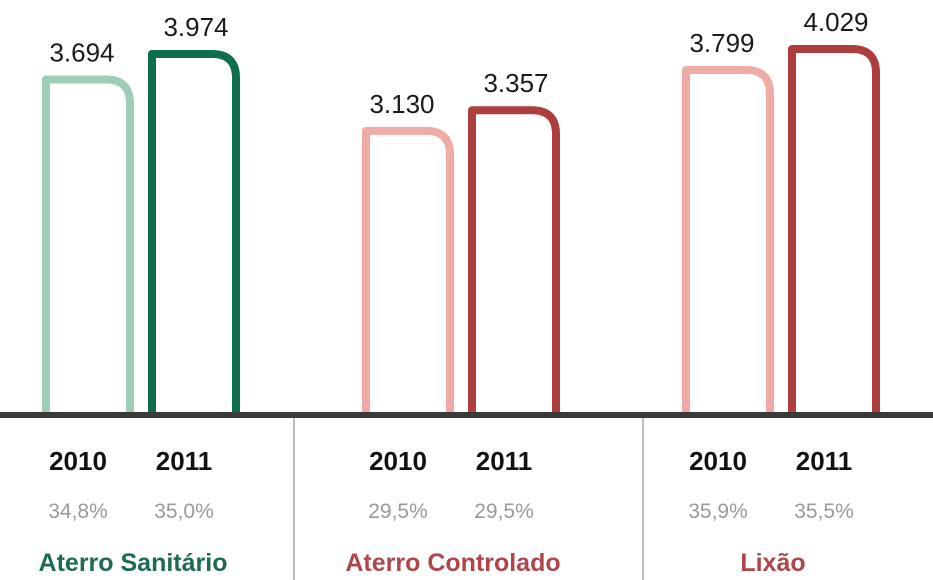 This screenshot has width=933, height=580. What do you see at coordinates (184, 511) in the screenshot?
I see `percent-label: 35,0%` at bounding box center [184, 511].